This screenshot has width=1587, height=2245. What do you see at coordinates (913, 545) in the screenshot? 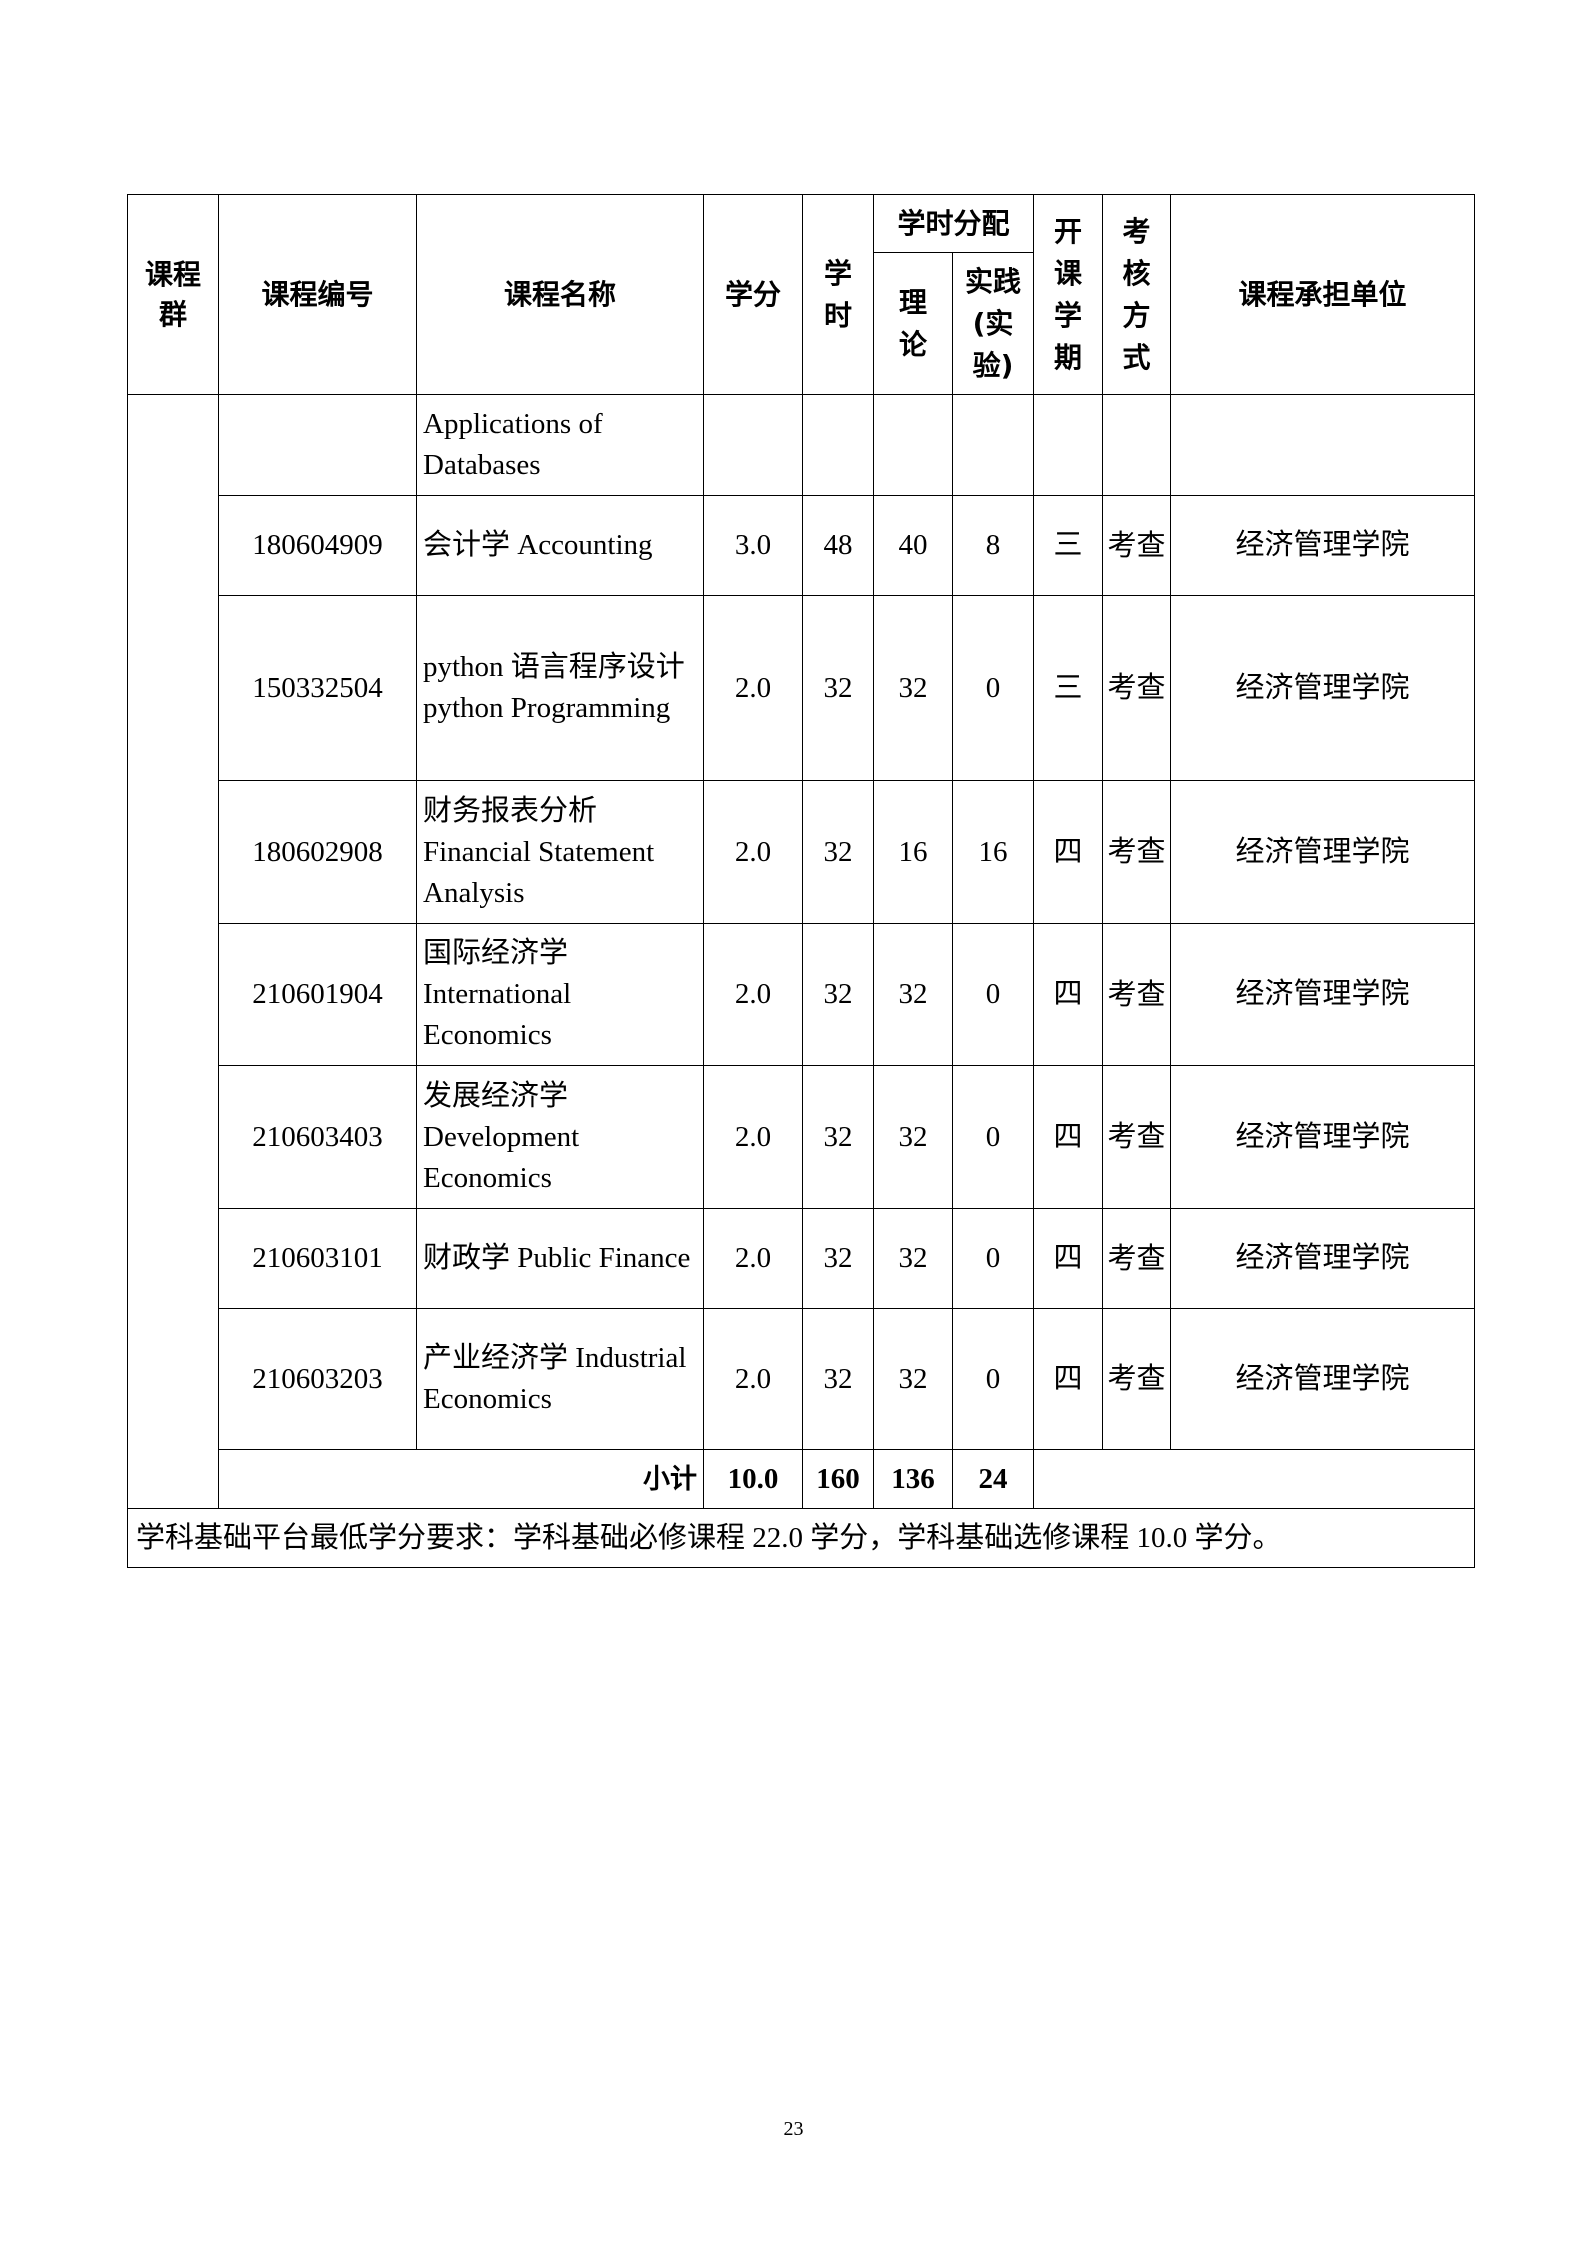
I see `cell-theory: 40` at bounding box center [913, 545].